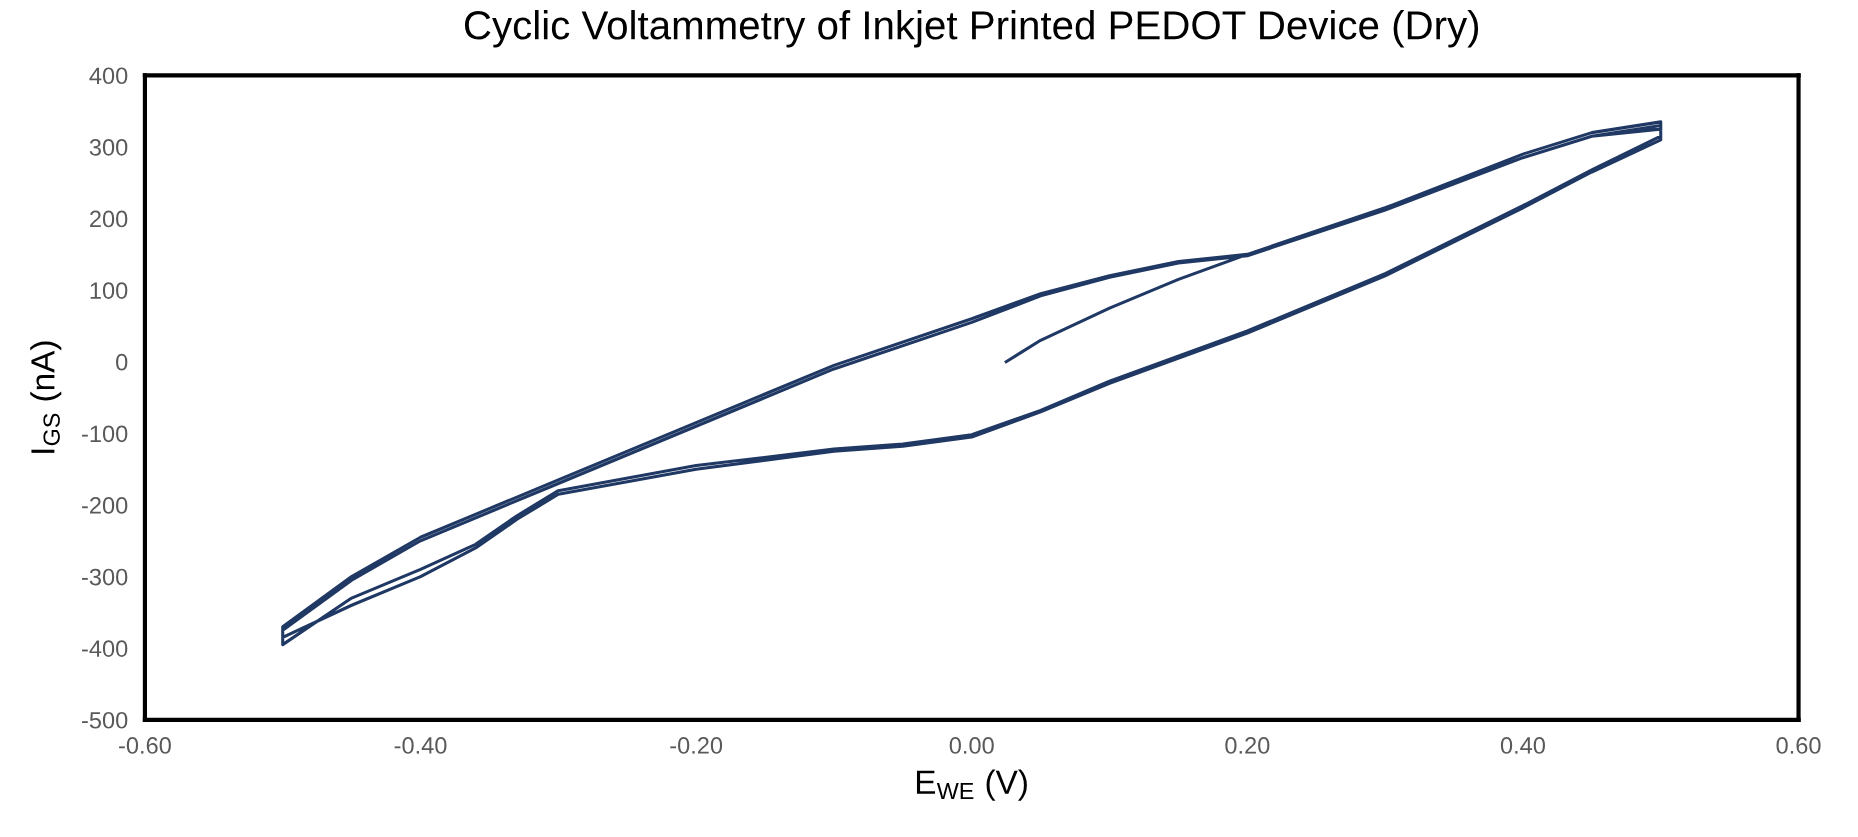  I want to click on x-tick-label: 0.20, so click(1247, 745).